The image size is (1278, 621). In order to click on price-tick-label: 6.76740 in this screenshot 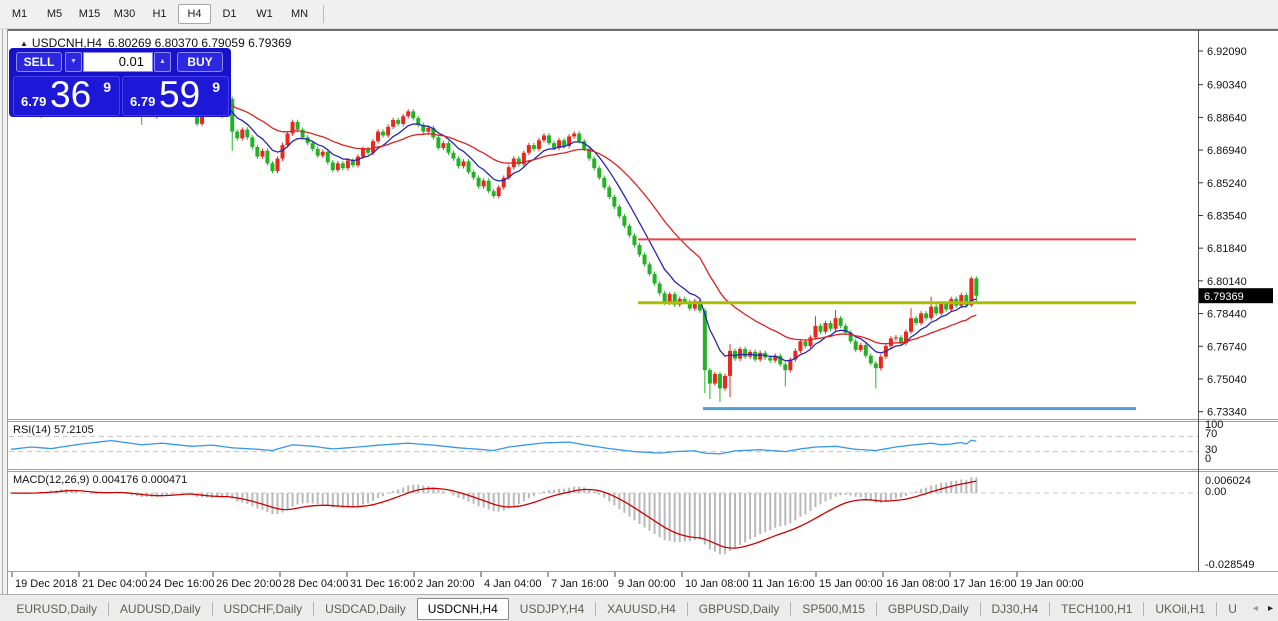, I will do `click(1227, 347)`.